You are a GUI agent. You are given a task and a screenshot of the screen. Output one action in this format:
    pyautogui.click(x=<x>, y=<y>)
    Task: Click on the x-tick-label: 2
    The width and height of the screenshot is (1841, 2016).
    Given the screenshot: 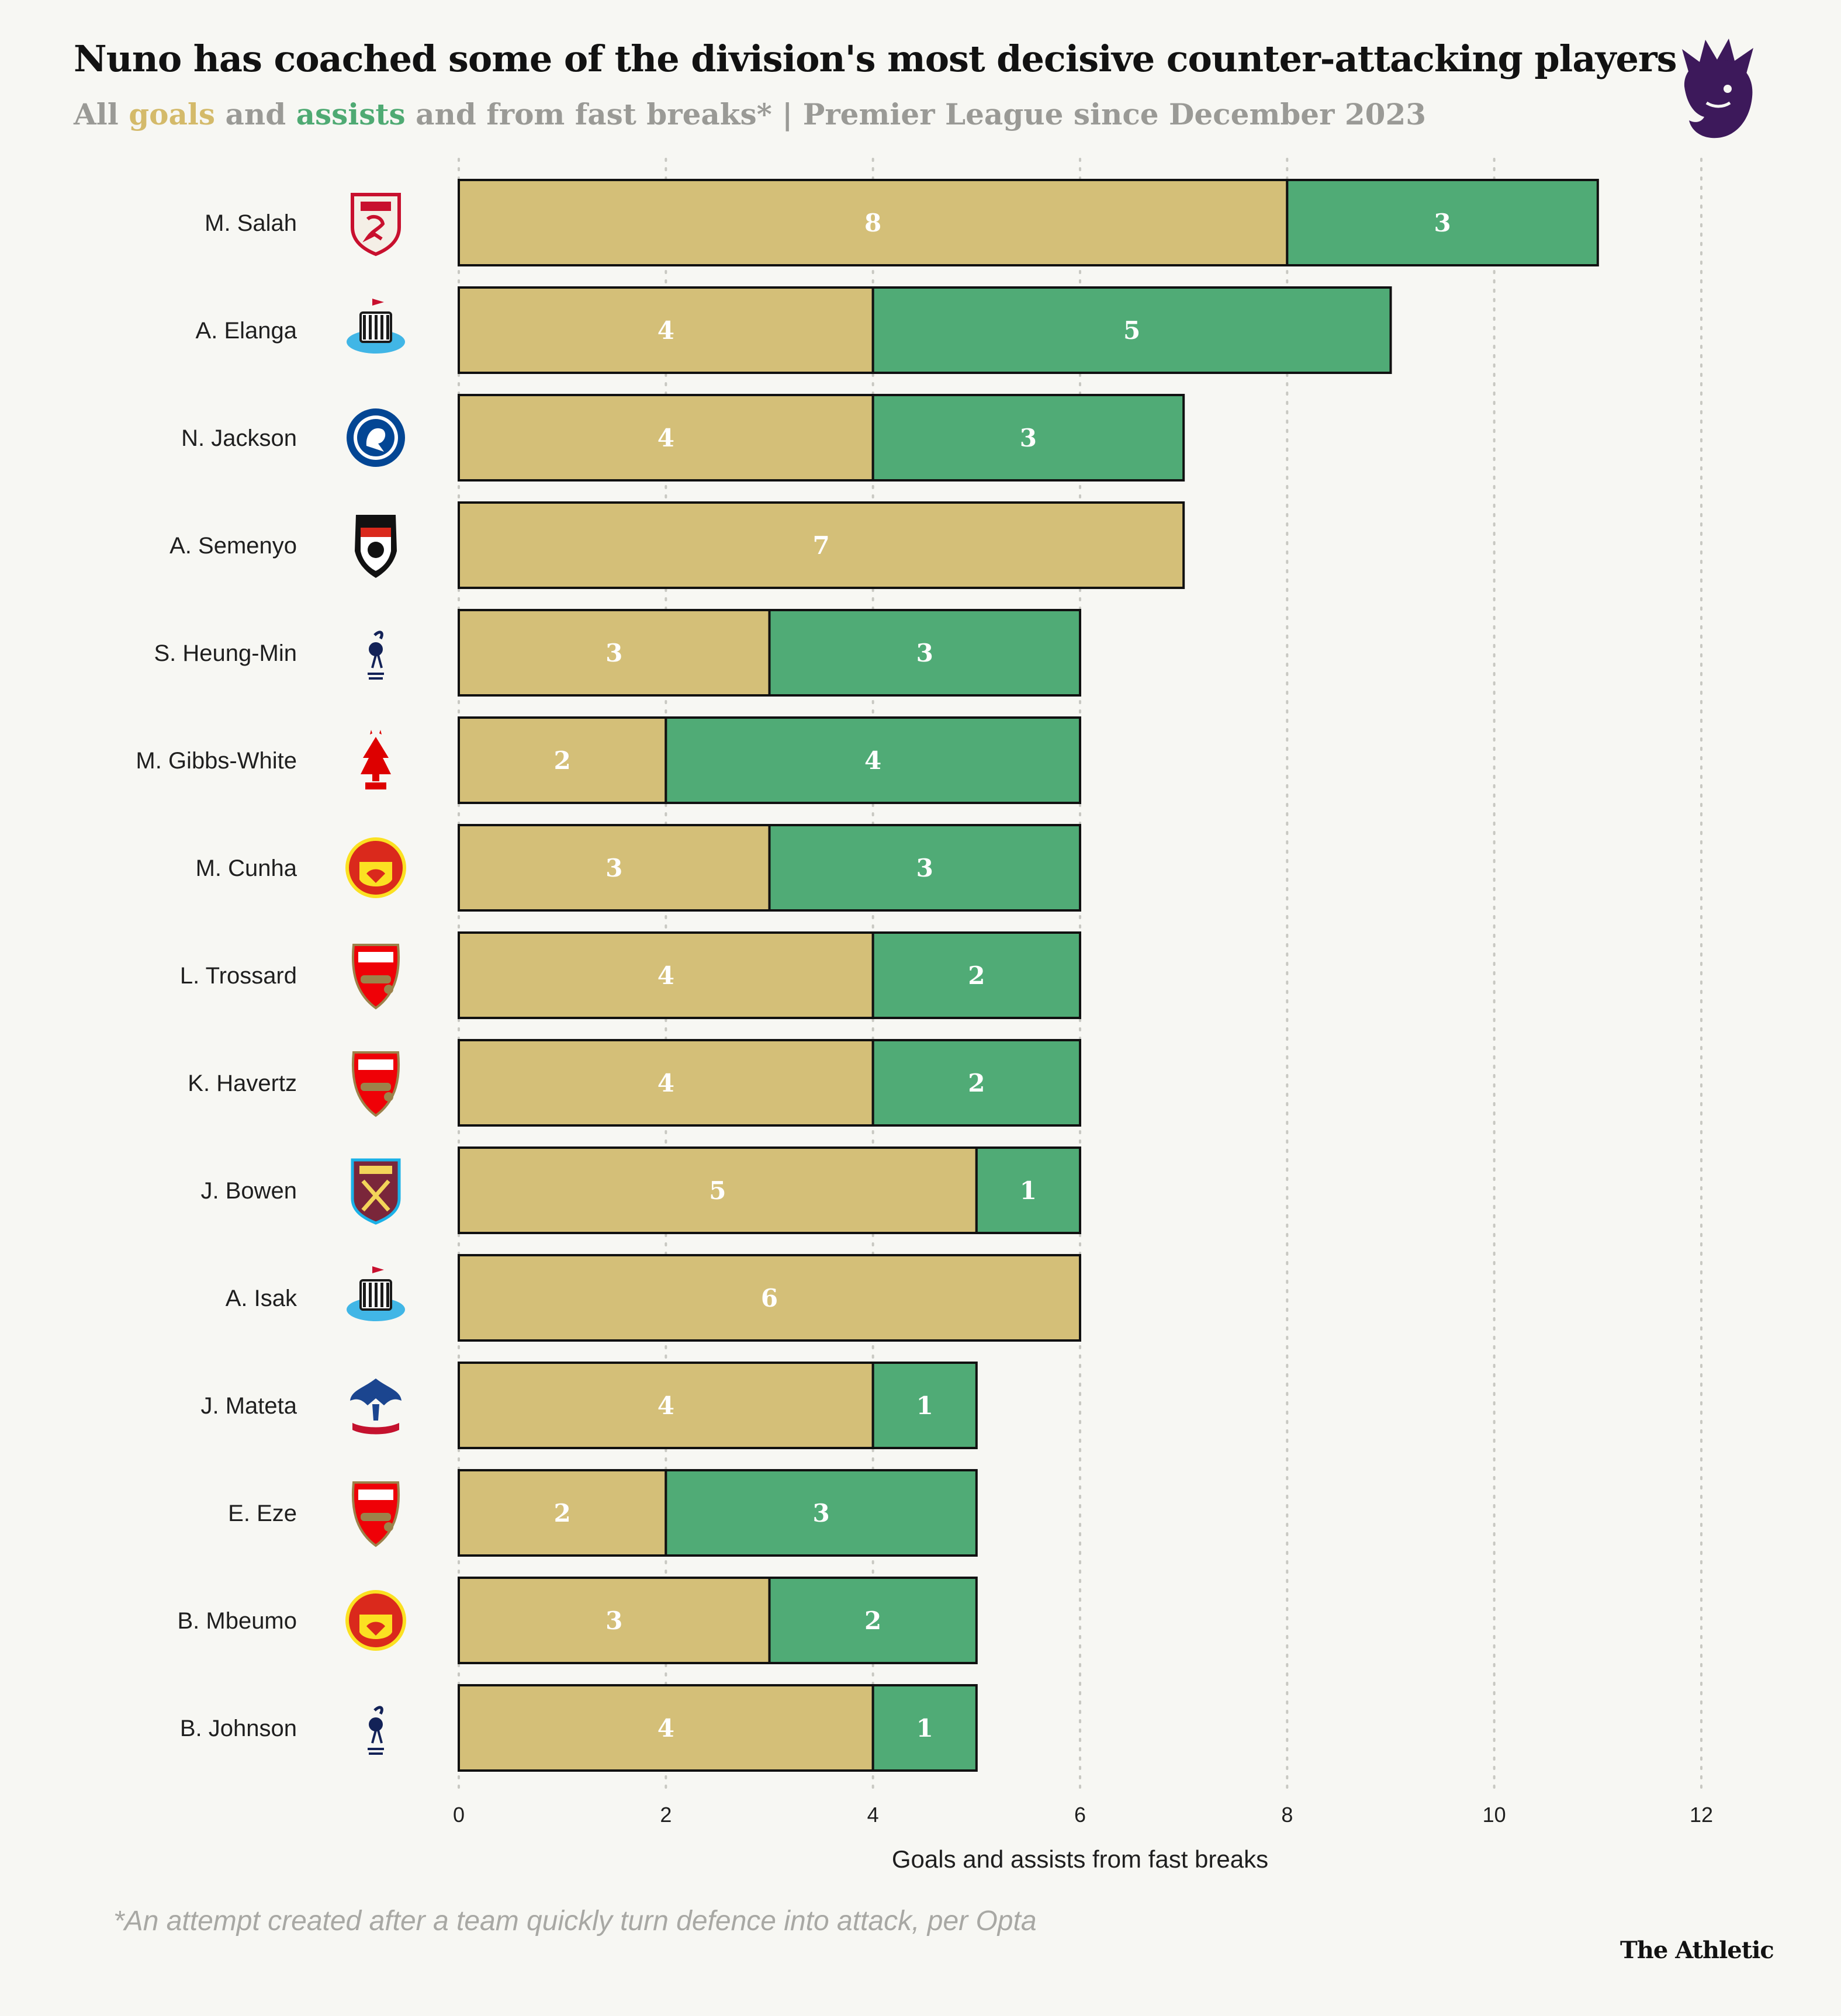 What is the action you would take?
    pyautogui.click(x=666, y=1815)
    